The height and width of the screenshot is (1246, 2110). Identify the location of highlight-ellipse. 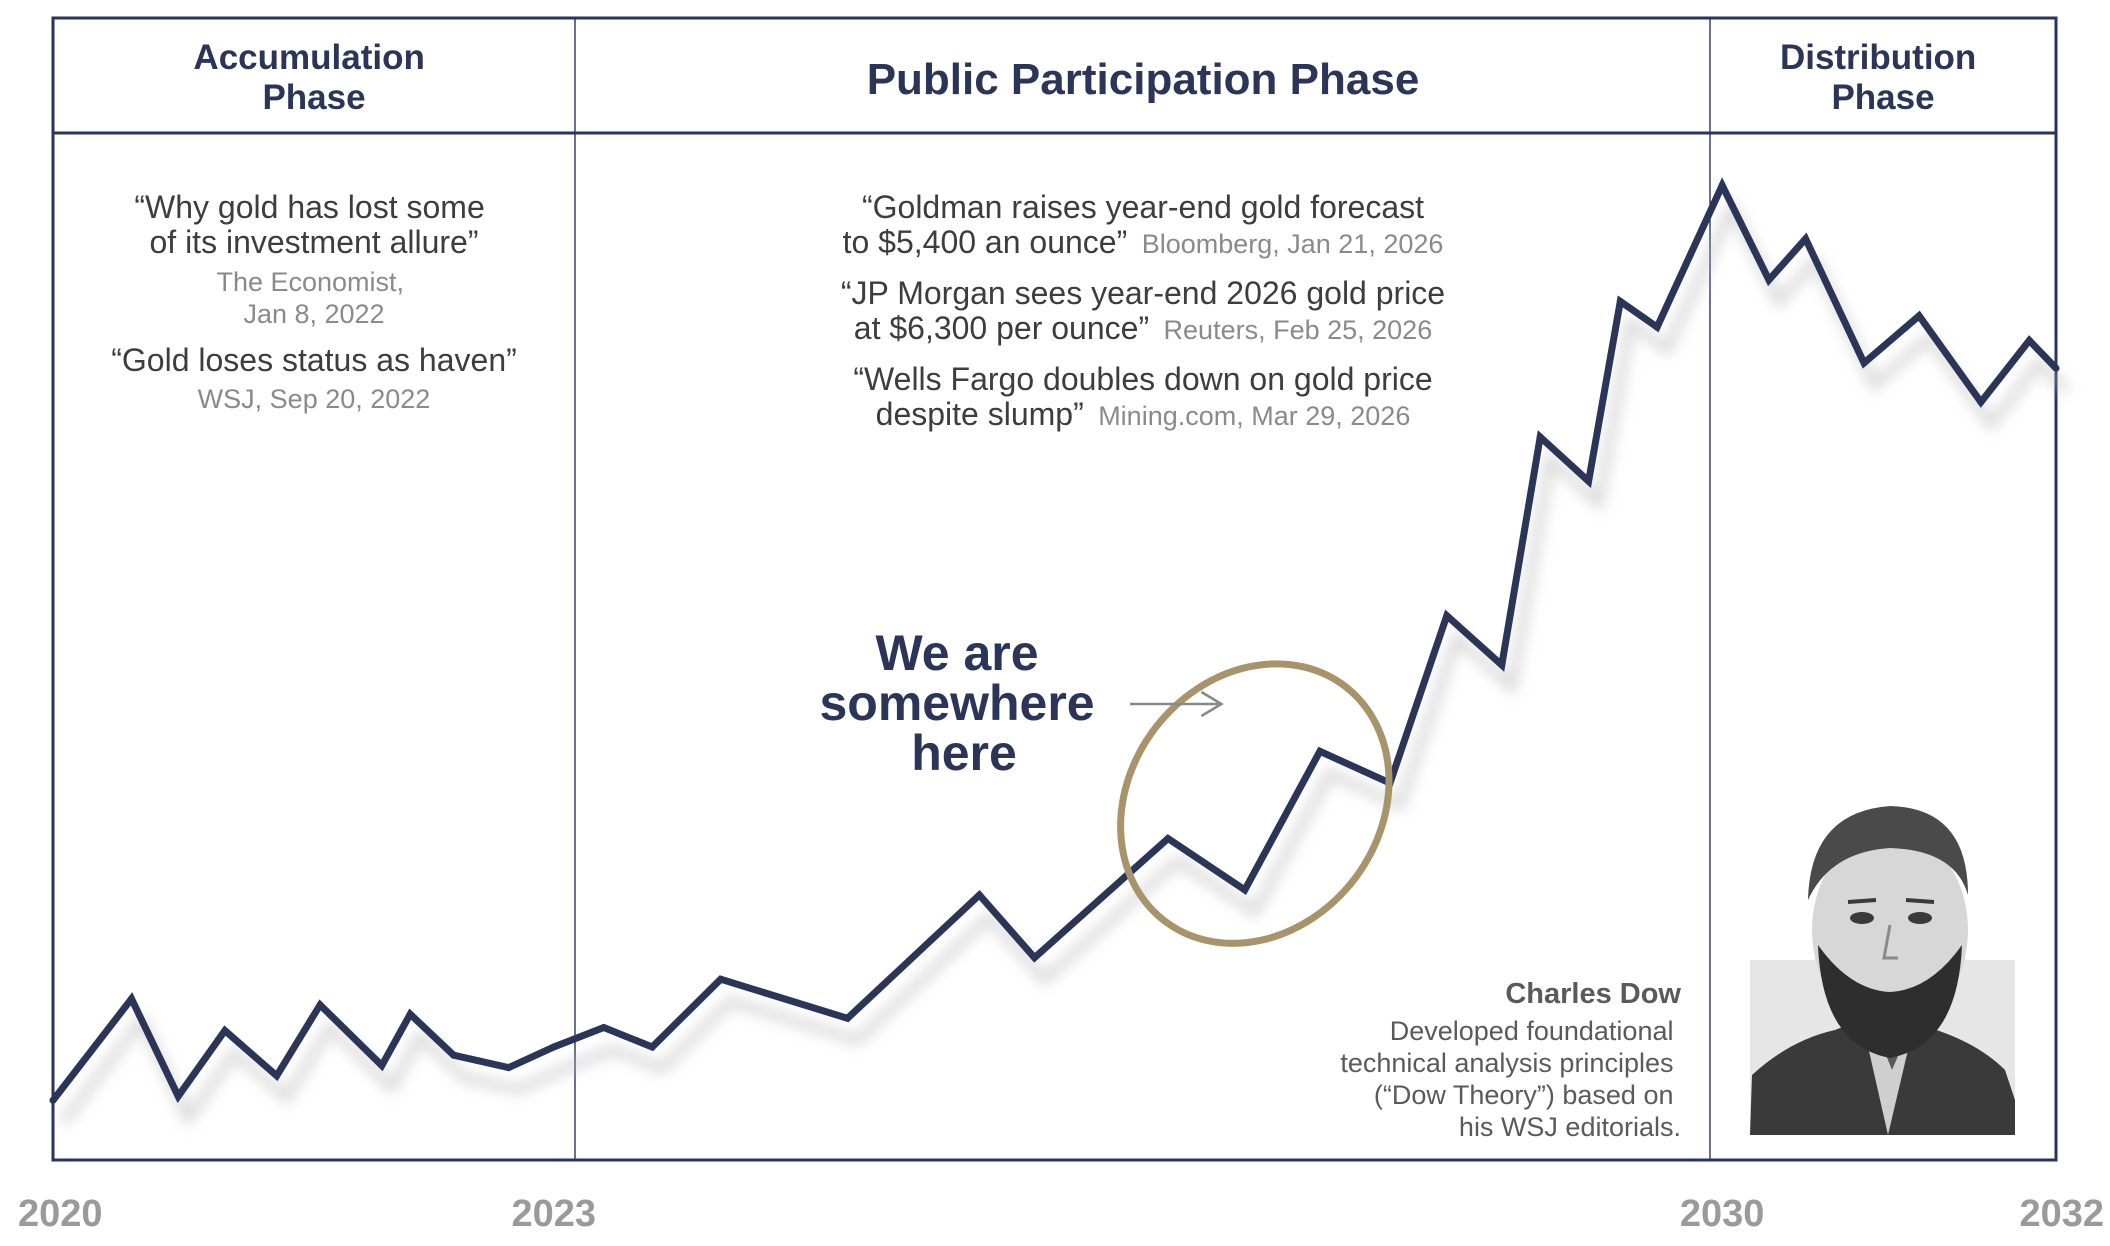
(1255, 803).